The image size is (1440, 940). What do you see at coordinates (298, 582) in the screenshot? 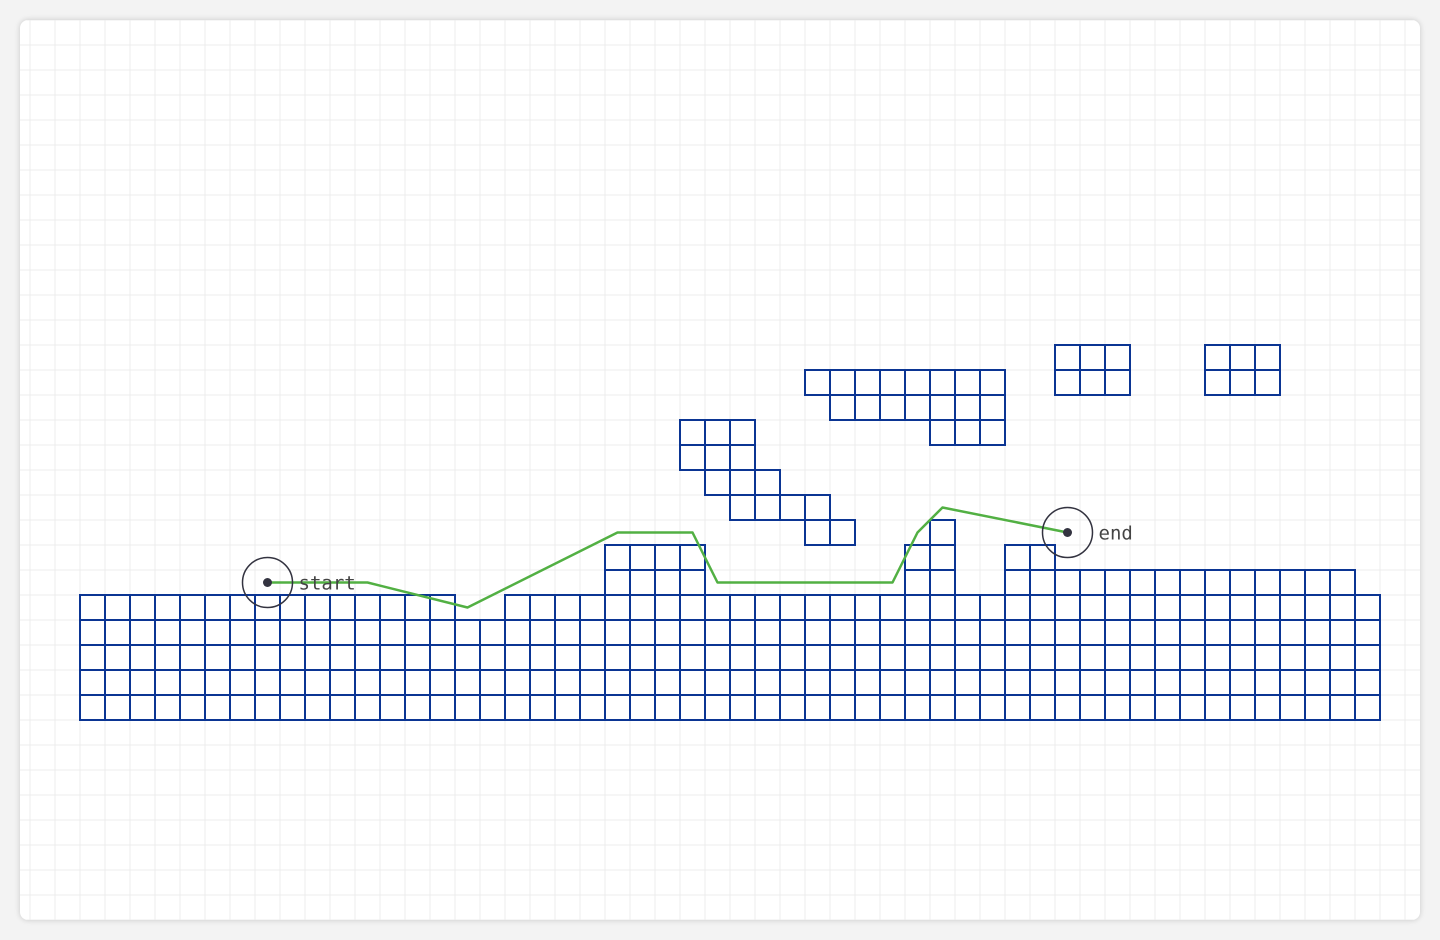
I see `start-marker: start` at bounding box center [298, 582].